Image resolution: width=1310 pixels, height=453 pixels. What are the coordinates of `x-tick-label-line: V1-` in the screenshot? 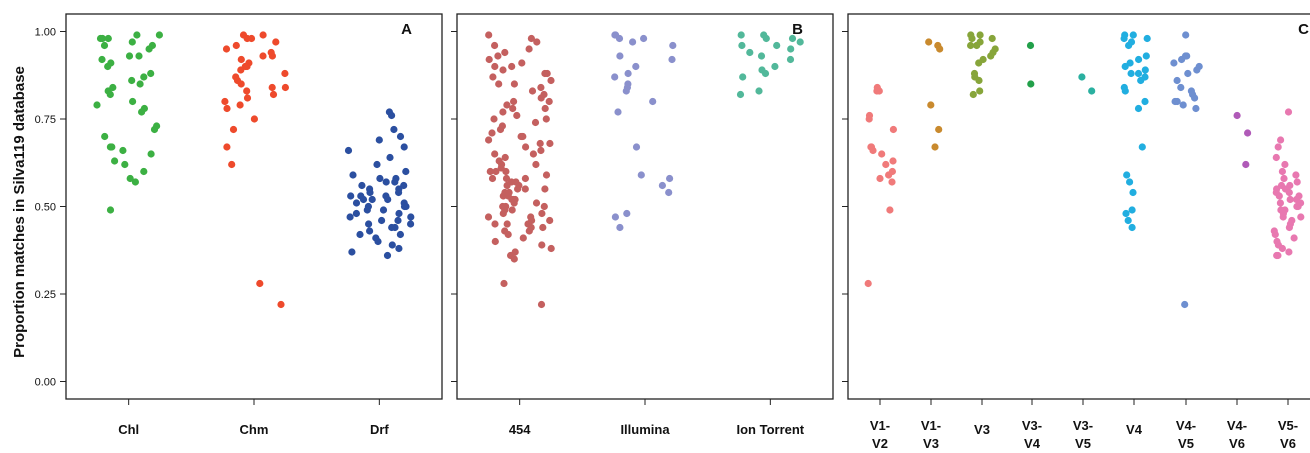 It's located at (931, 425).